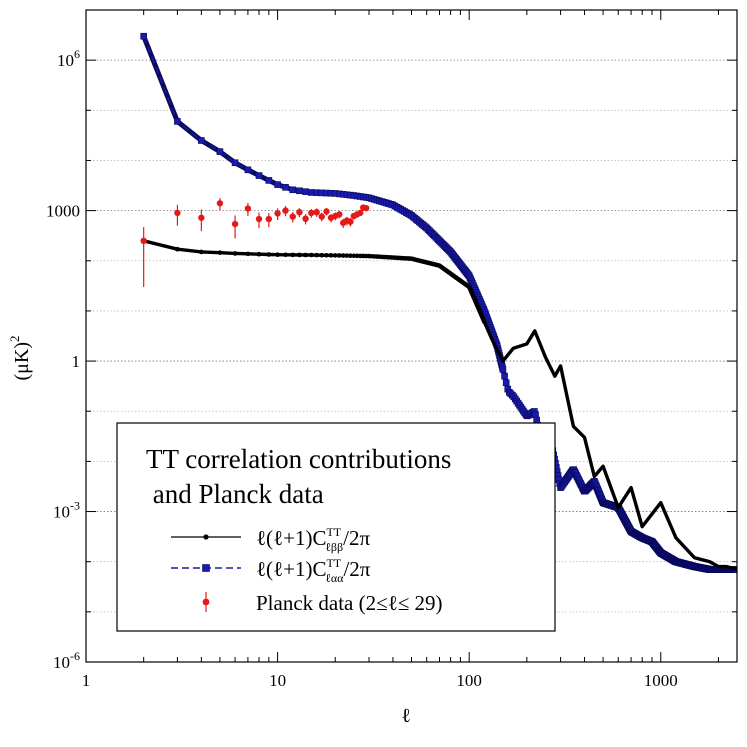 The image size is (747, 747). I want to click on legend-entry-beta-suffix: /2π, so click(356, 538).